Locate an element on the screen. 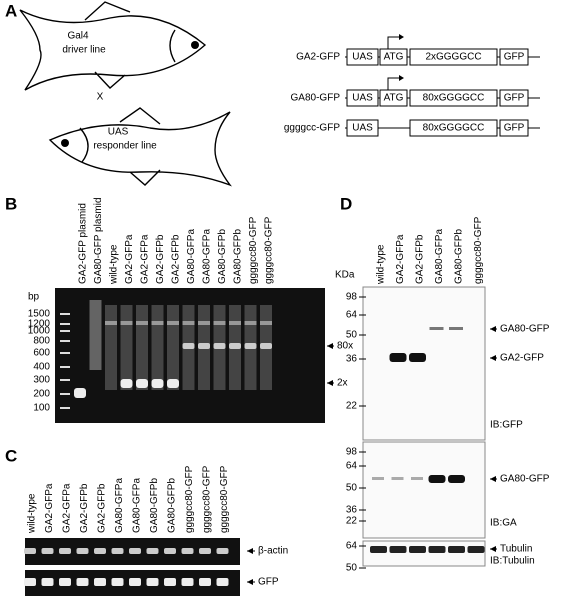 Image resolution: width=567 pixels, height=597 pixels. construct-part: GFP is located at coordinates (514, 57).